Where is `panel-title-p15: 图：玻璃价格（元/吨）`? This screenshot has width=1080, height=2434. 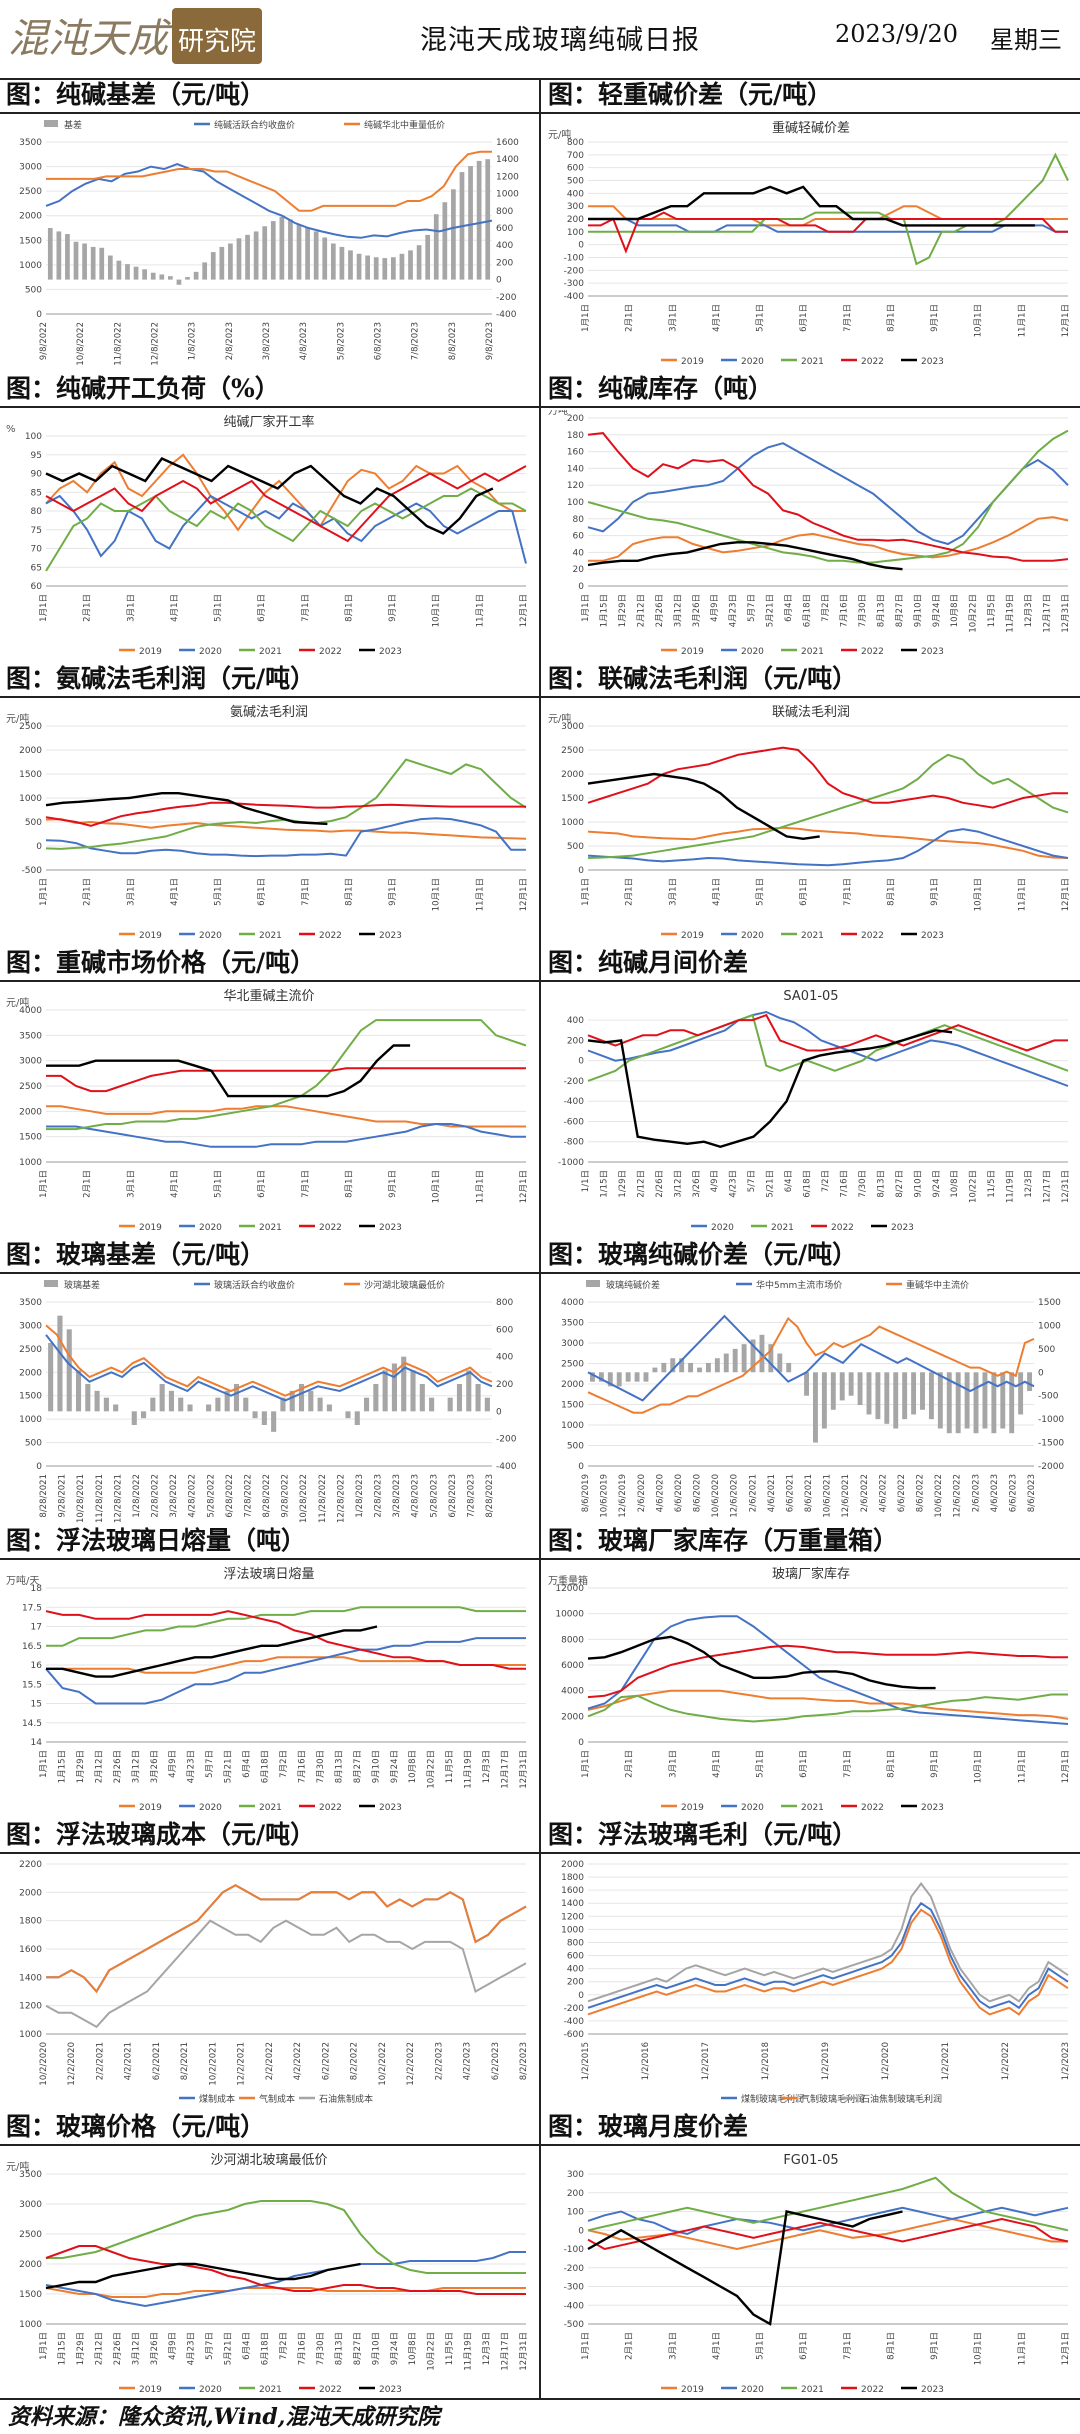
panel-title-p15: 图：玻璃价格（元/吨） is located at coordinates (136, 2126).